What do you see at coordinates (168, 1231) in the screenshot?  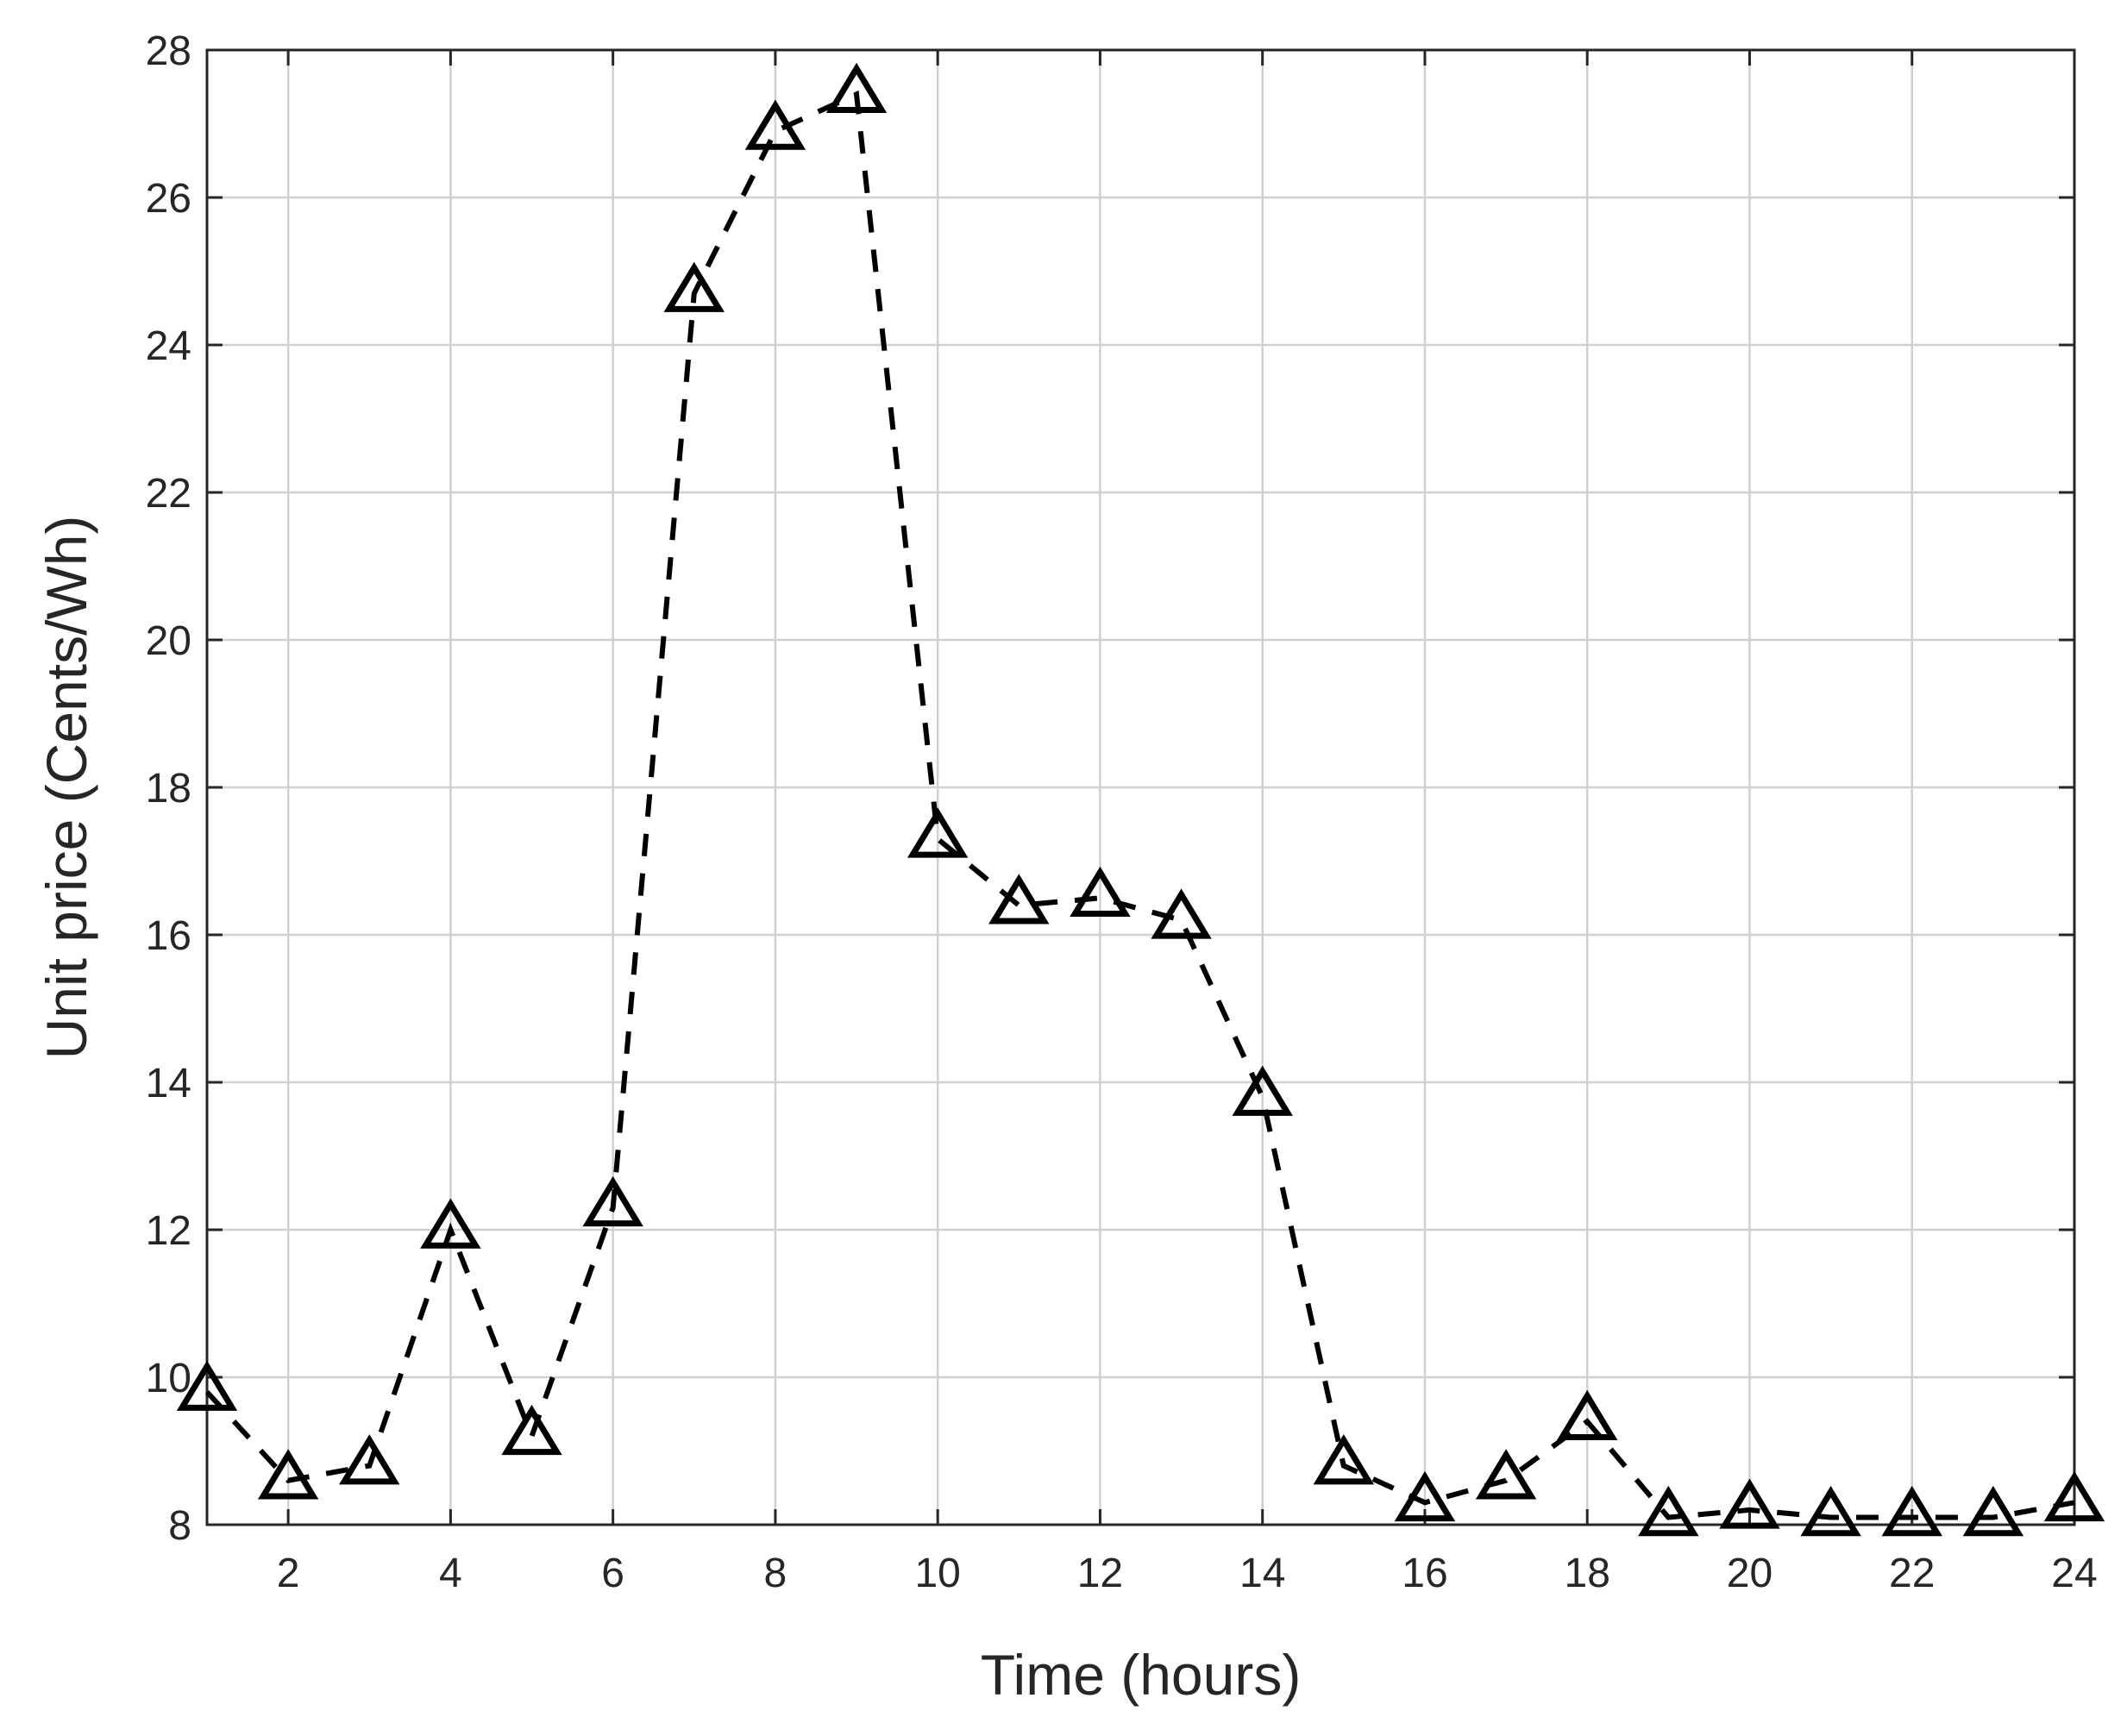 I see `y-tick-label: 12` at bounding box center [168, 1231].